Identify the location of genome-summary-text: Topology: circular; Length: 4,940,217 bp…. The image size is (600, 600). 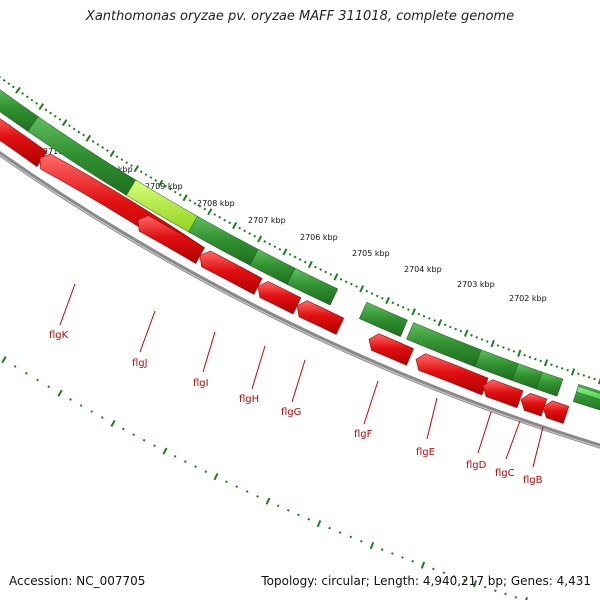
(426, 581).